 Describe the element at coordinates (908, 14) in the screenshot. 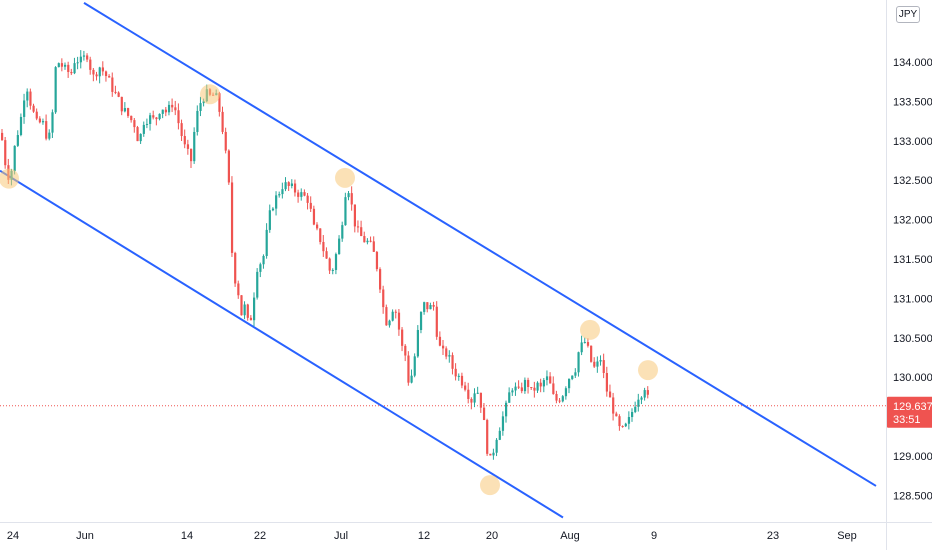

I see `currency-badge: JPY` at that location.